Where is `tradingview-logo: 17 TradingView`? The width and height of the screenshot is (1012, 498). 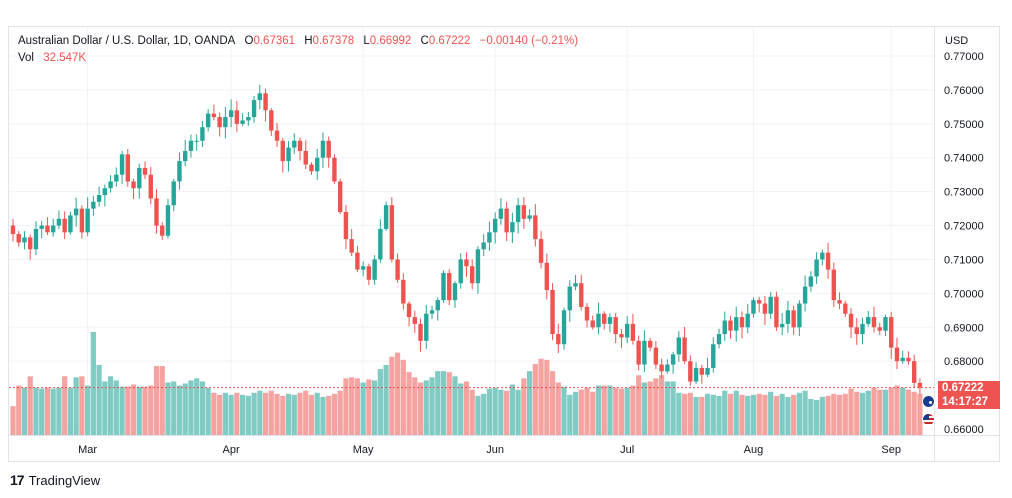 tradingview-logo: 17 TradingView is located at coordinates (55, 480).